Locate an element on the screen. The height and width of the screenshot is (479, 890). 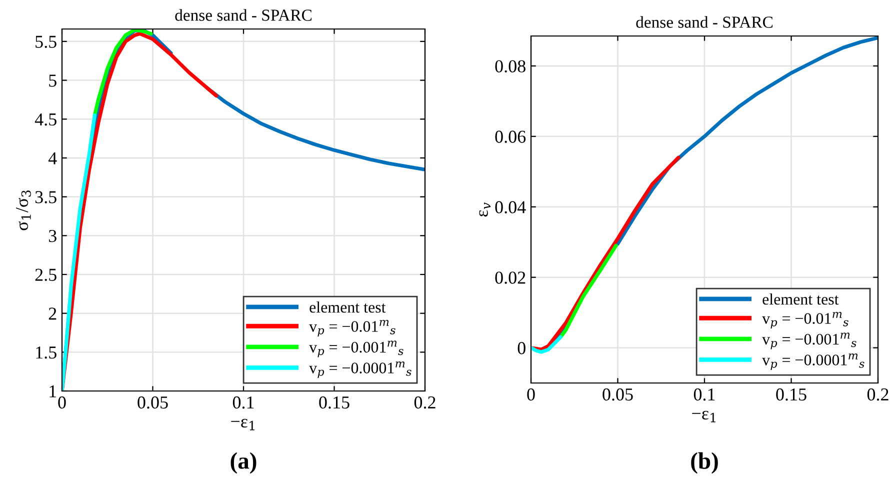
y-axis-title: ε$_{v}$ is located at coordinates (485, 209).